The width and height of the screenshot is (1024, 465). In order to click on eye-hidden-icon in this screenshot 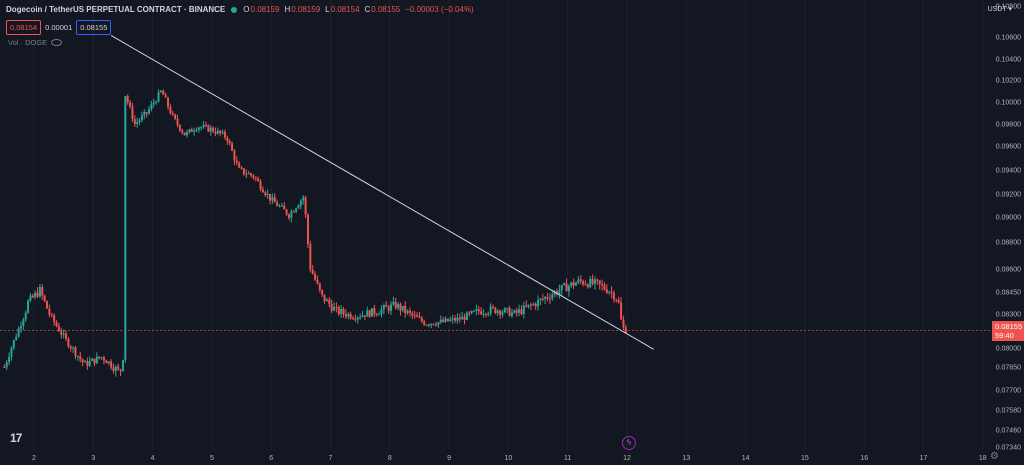, I will do `click(57, 42)`.